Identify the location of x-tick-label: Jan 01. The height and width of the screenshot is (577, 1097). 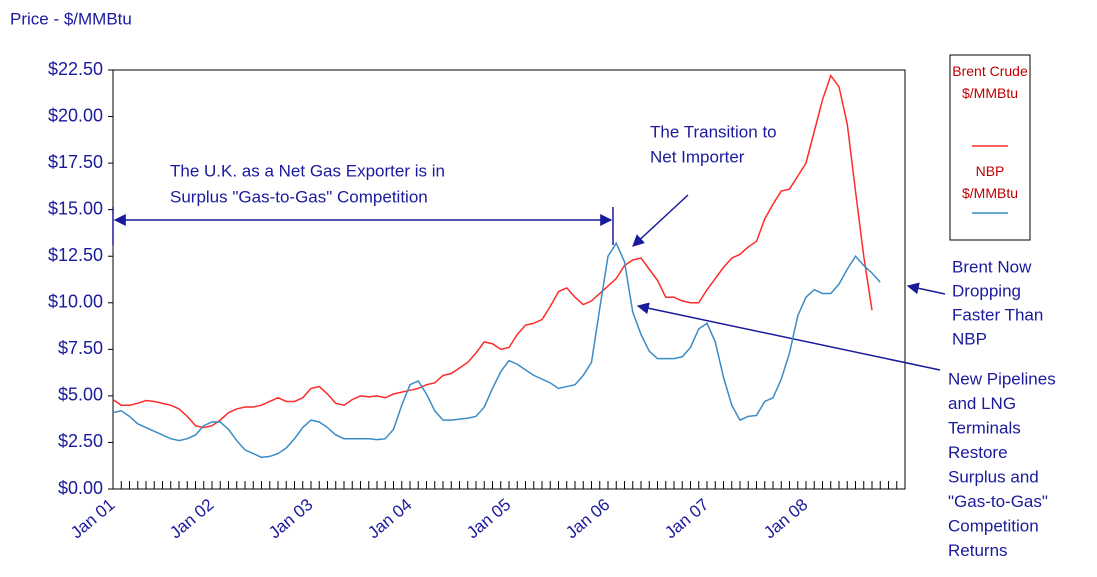
(92, 518).